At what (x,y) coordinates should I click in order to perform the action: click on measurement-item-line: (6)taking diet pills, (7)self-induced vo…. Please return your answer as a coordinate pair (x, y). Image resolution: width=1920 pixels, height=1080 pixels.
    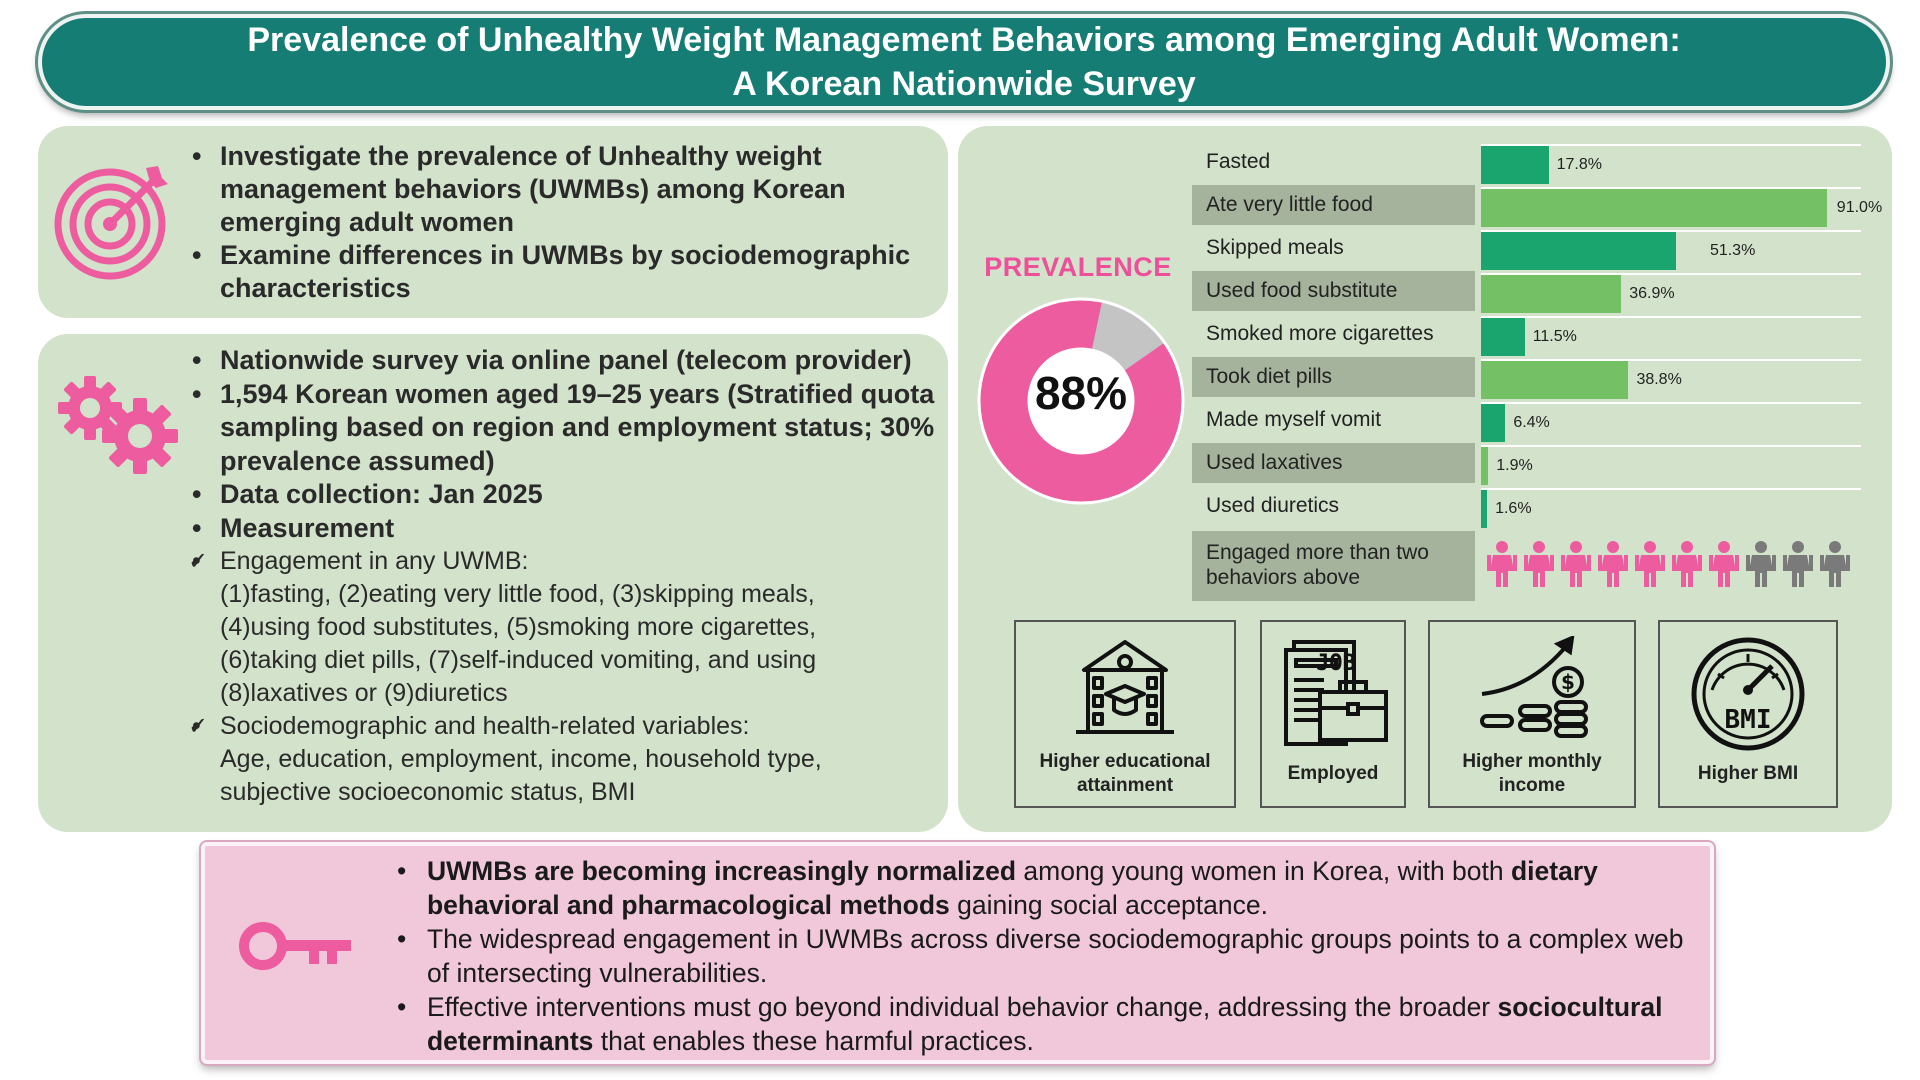
    Looking at the image, I should click on (518, 660).